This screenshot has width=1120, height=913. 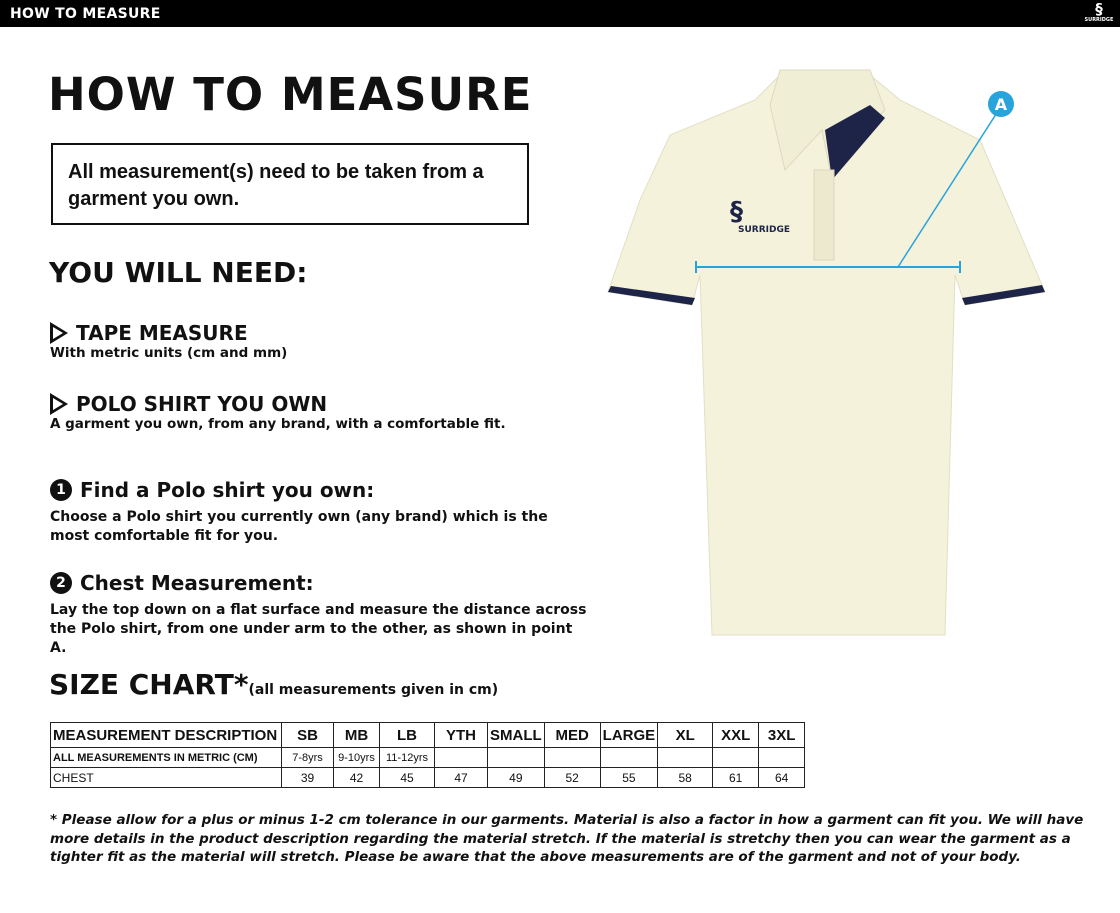 I want to click on cell: 52, so click(x=572, y=777).